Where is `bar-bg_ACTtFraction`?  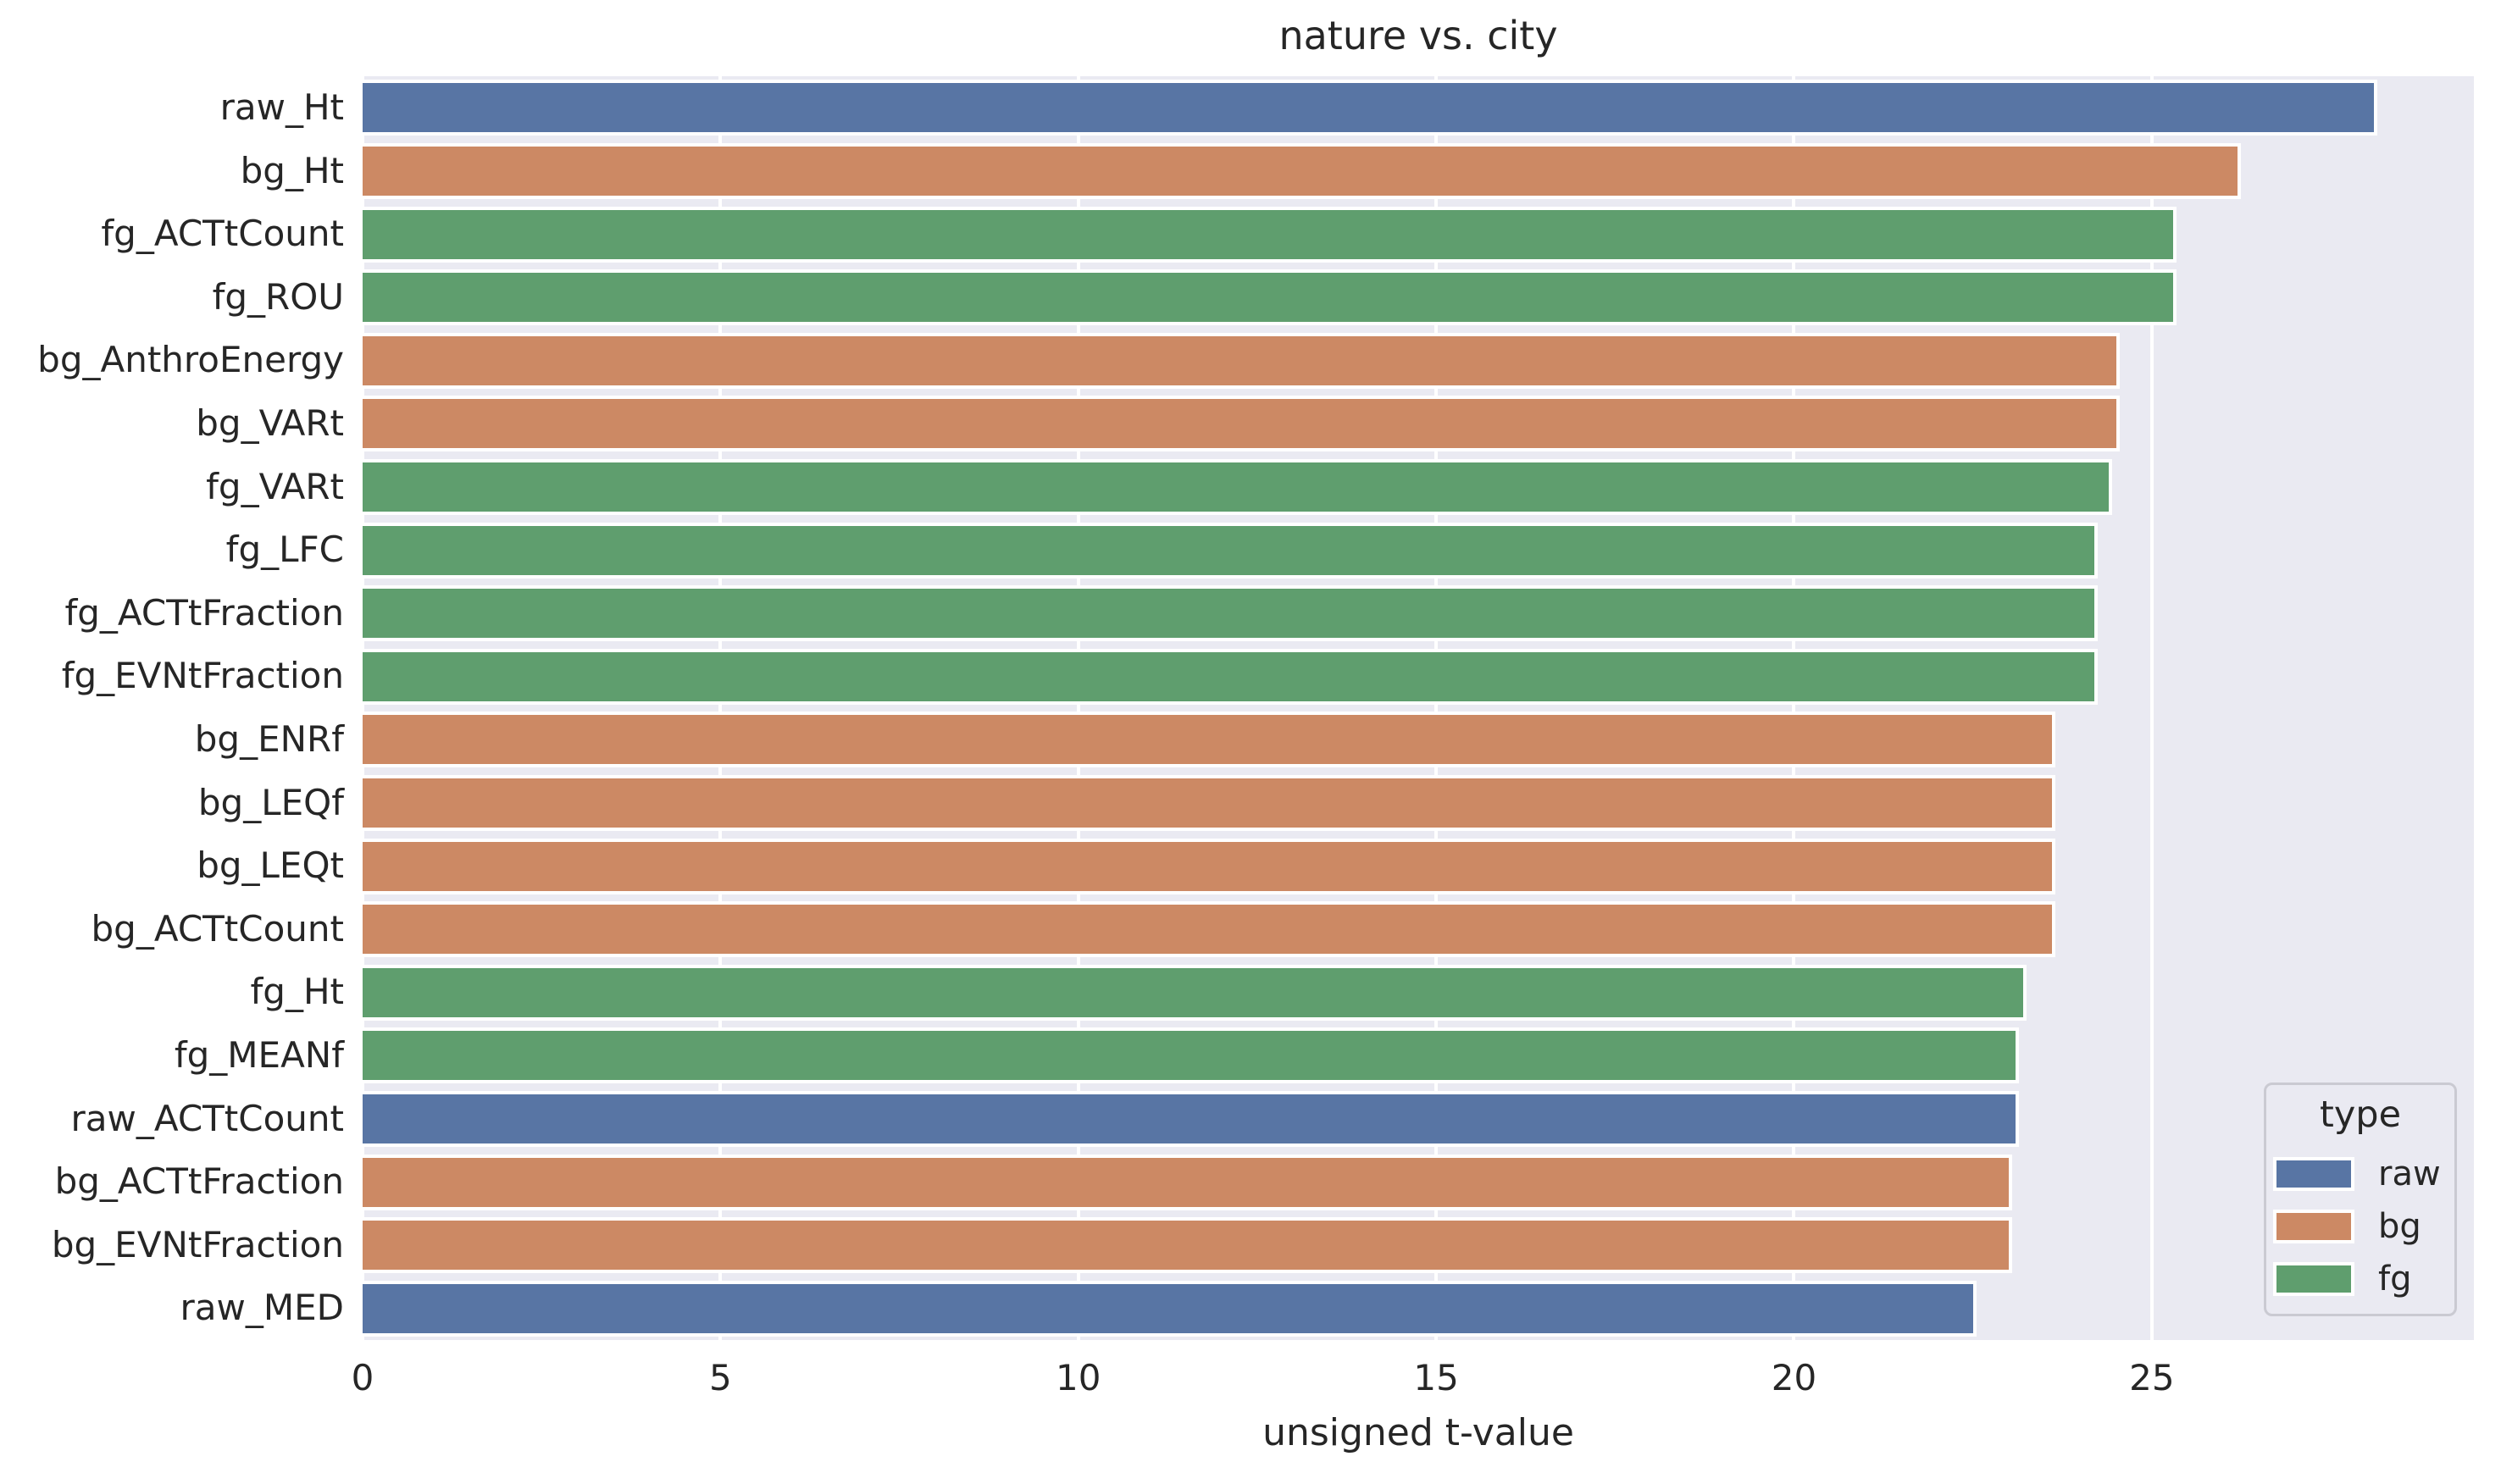
bar-bg_ACTtFraction is located at coordinates (1187, 1182).